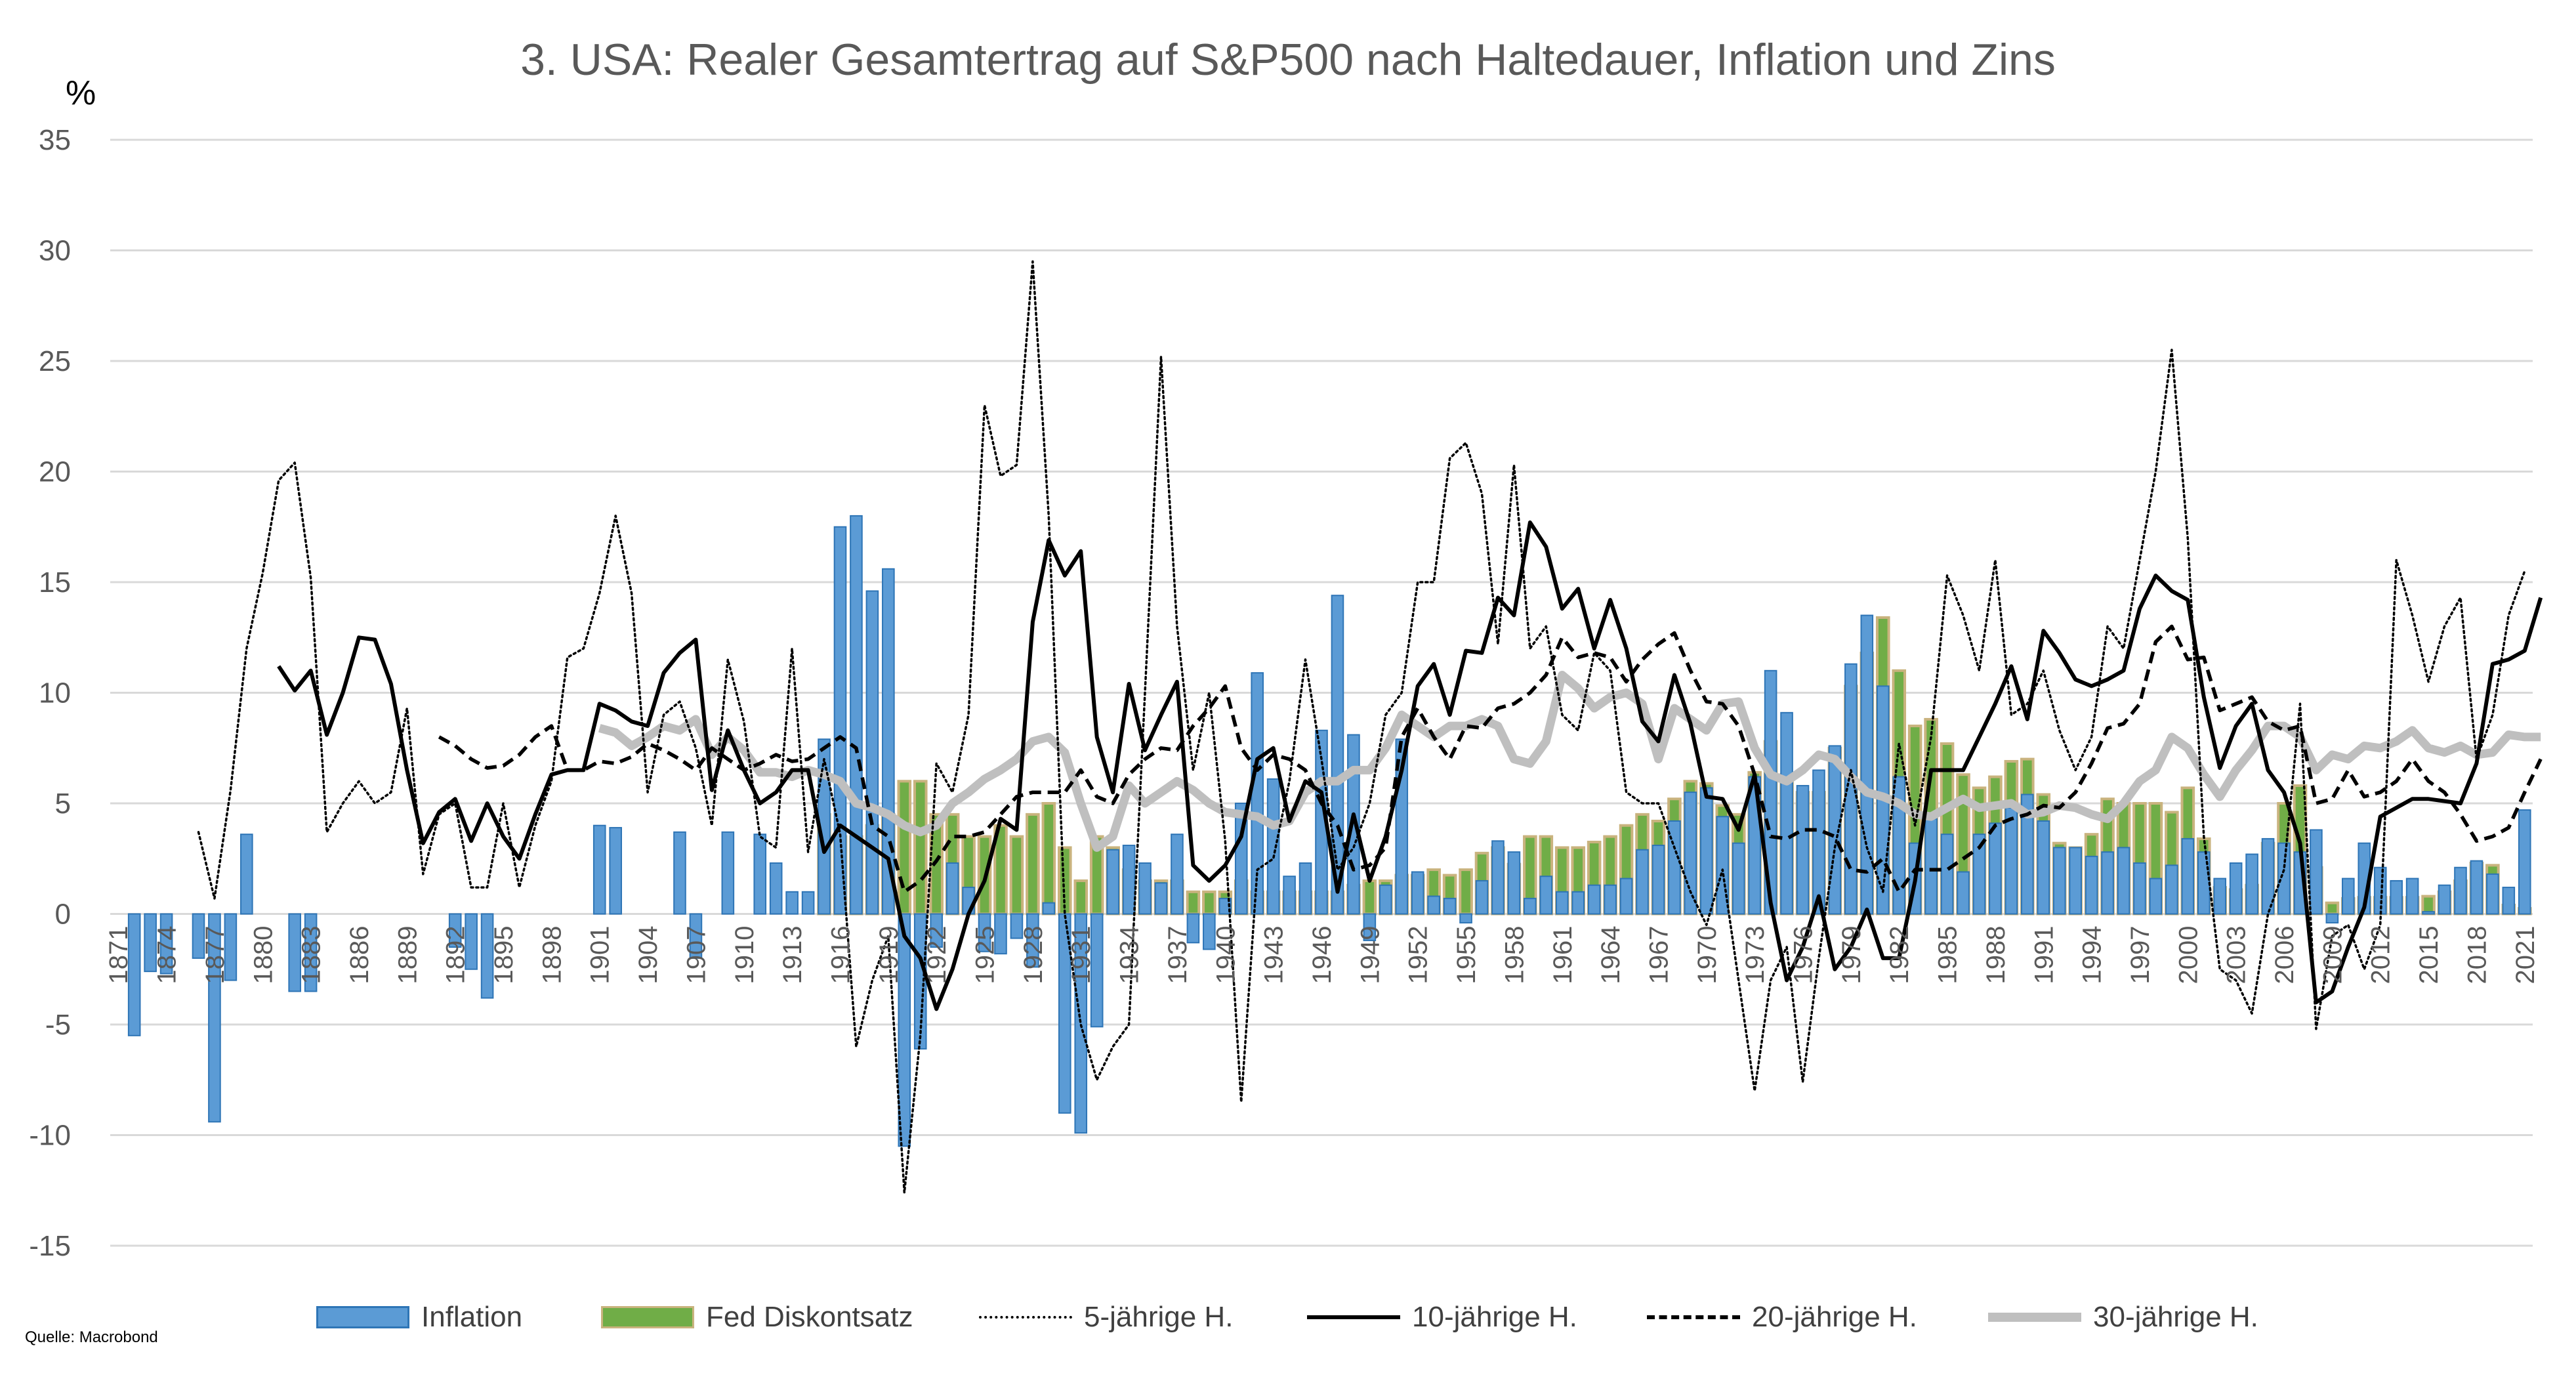 The width and height of the screenshot is (2576, 1375). I want to click on x-tick-label: 1937, so click(1178, 955).